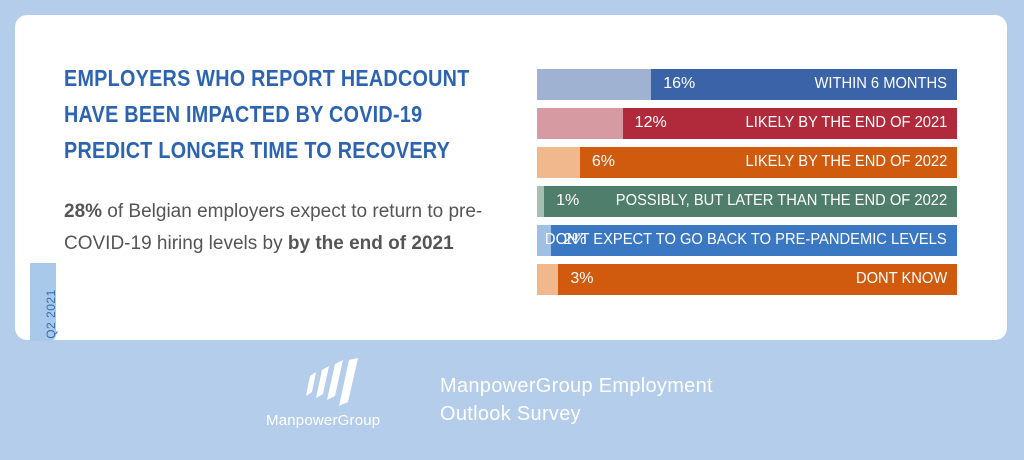  I want to click on brand-name: ManpowerGroup, so click(323, 420).